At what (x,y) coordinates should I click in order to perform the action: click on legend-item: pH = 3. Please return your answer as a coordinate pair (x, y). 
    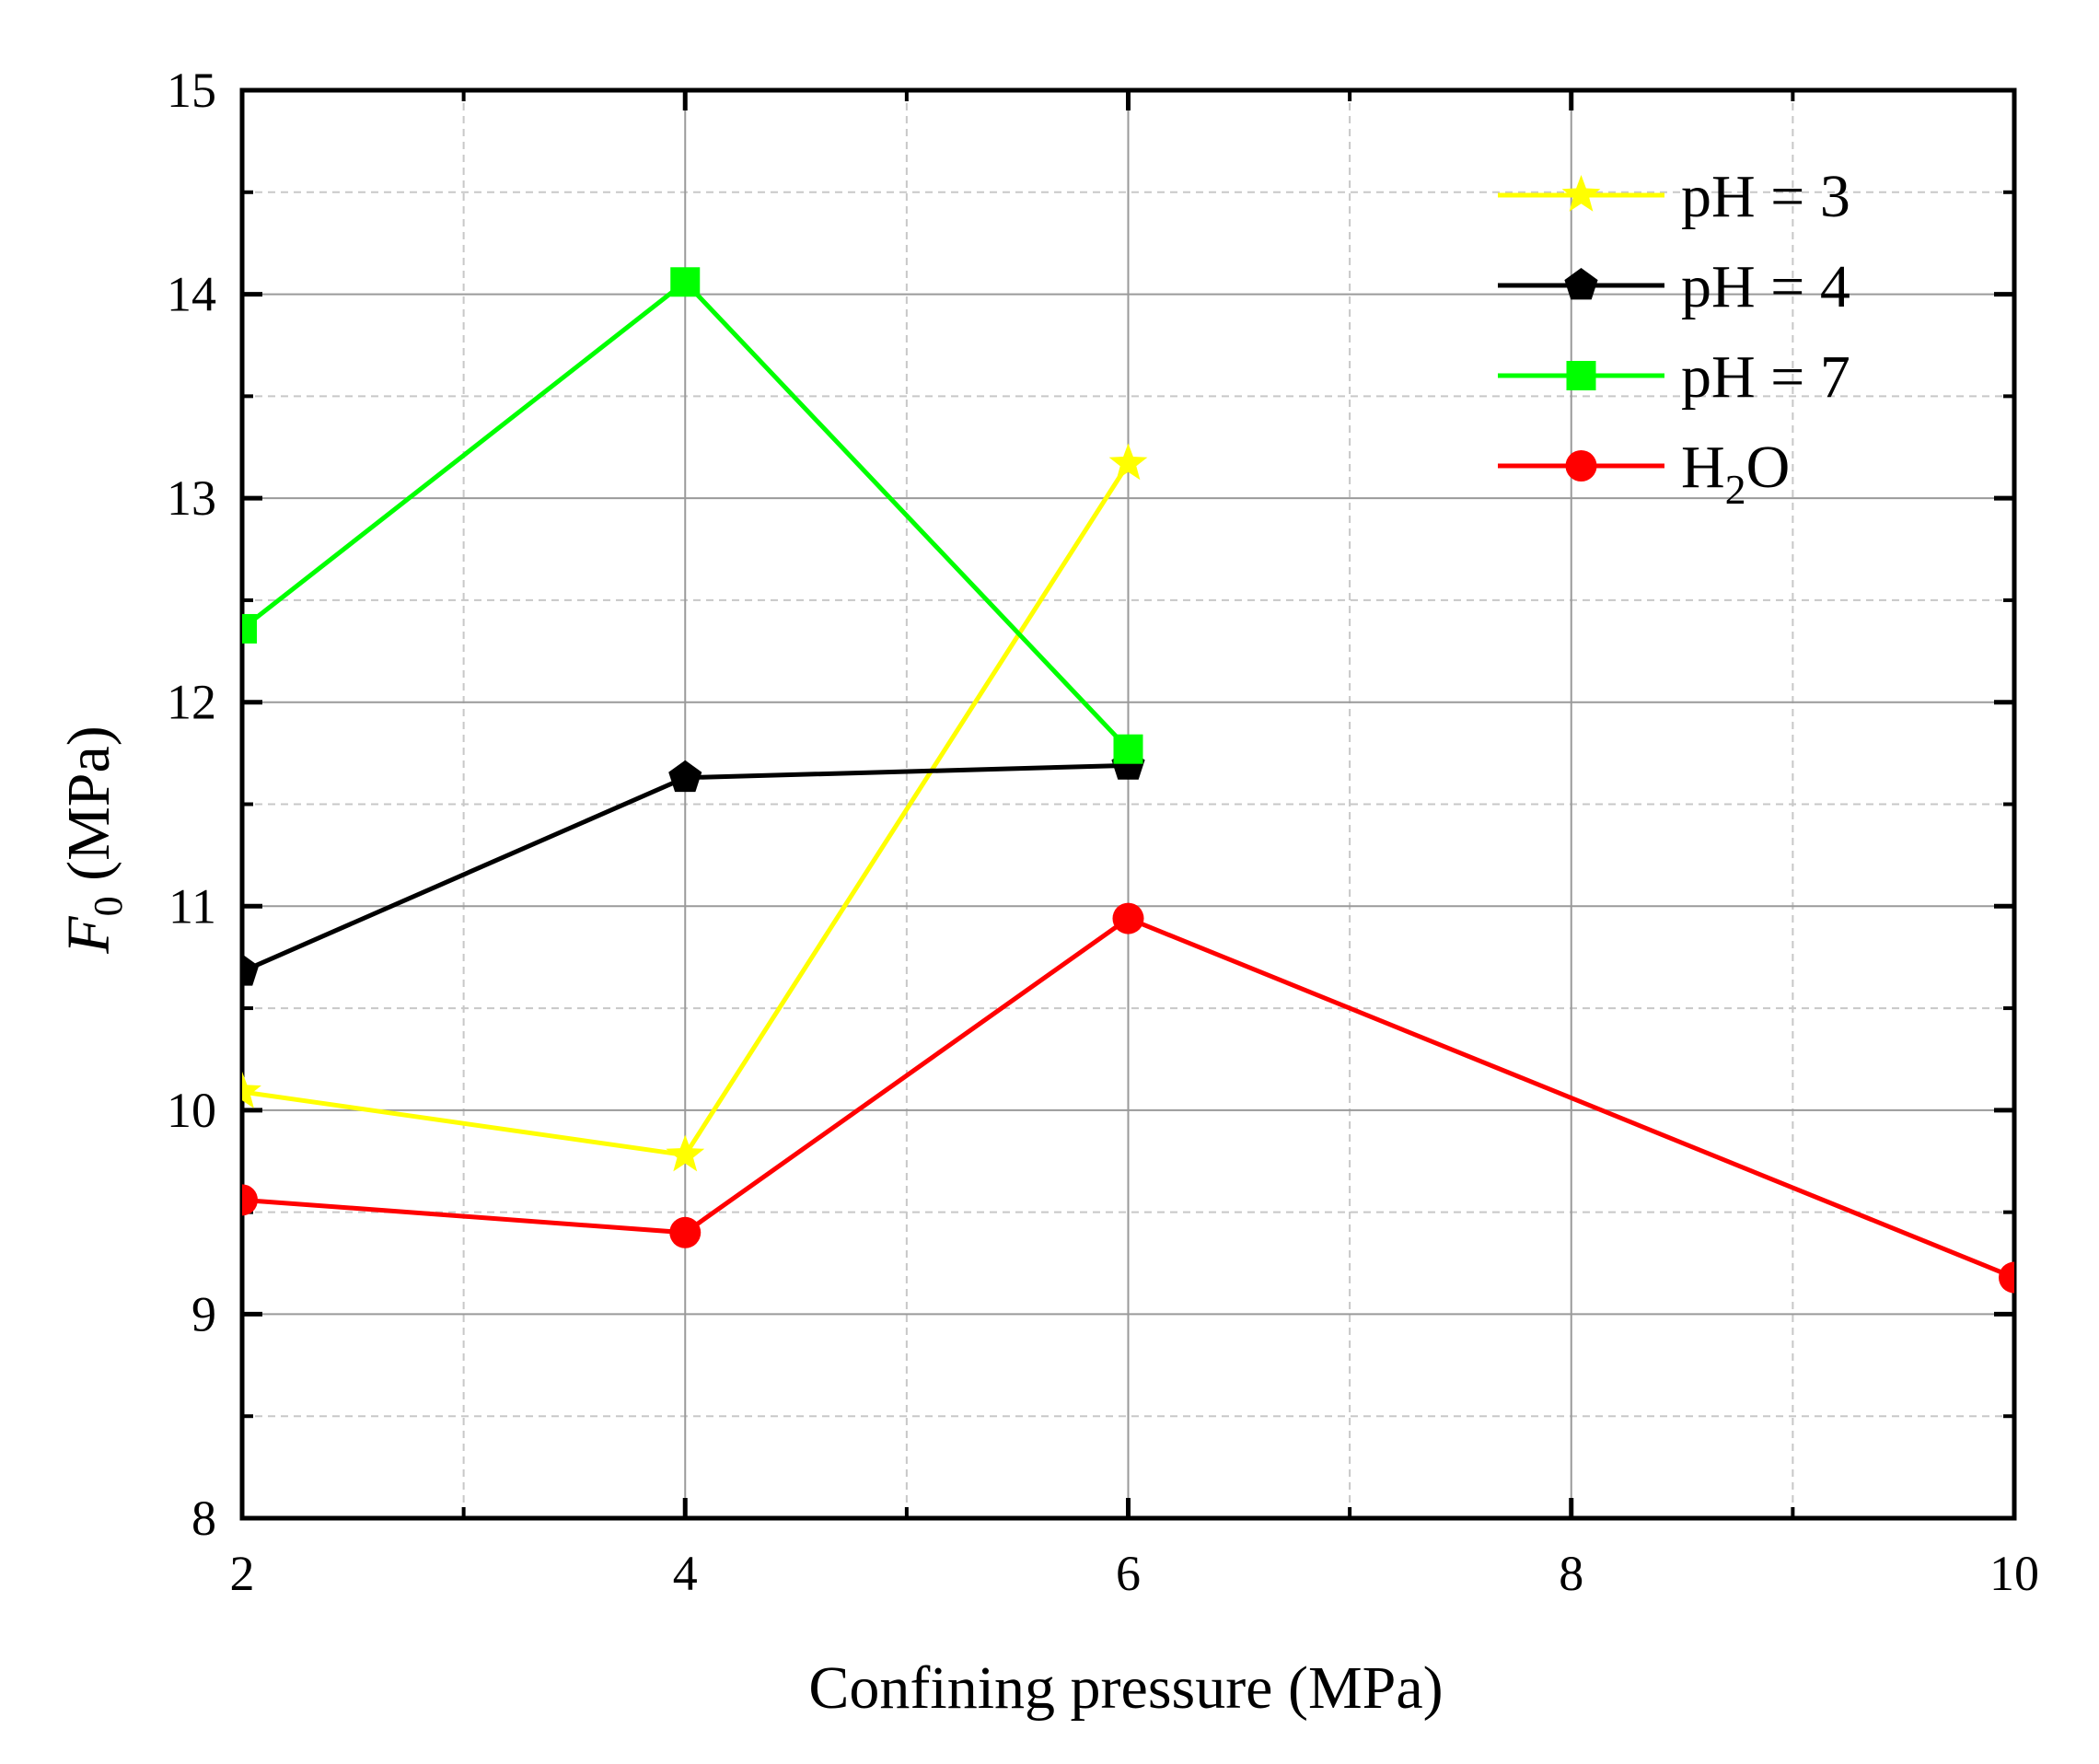
    Looking at the image, I should click on (1674, 196).